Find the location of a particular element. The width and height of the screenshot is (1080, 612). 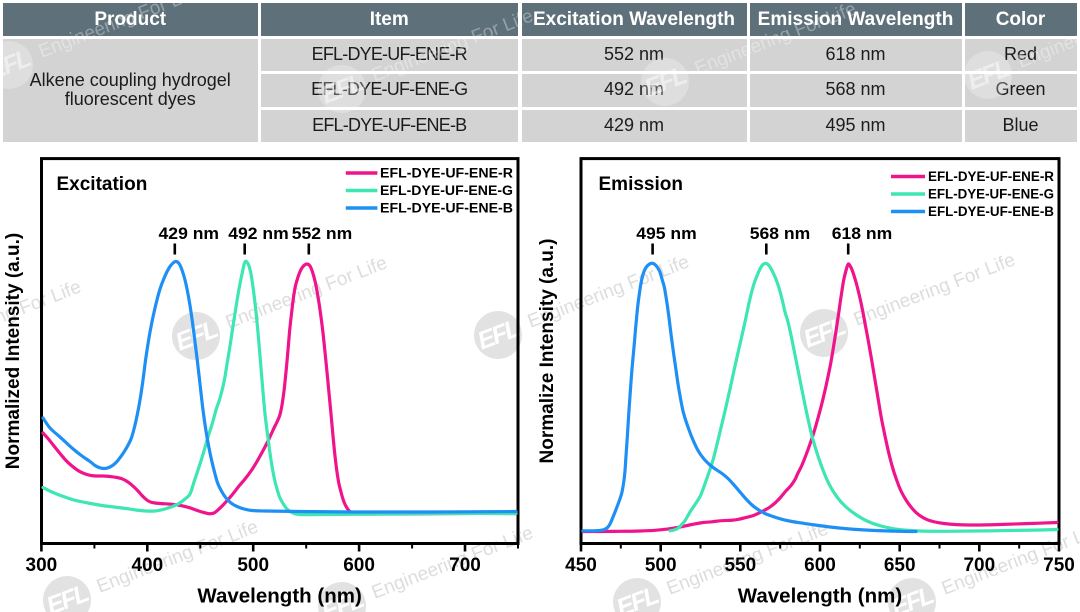

svg-text: Normalize Intensity (a.u.) is located at coordinates (547, 351).